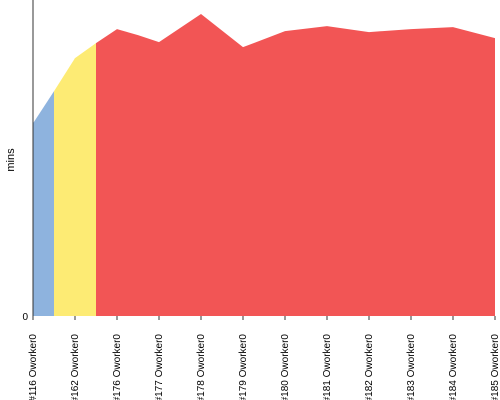 The image size is (500, 400). I want to click on x-tick-label: #176 Oworker0, so click(117, 367).